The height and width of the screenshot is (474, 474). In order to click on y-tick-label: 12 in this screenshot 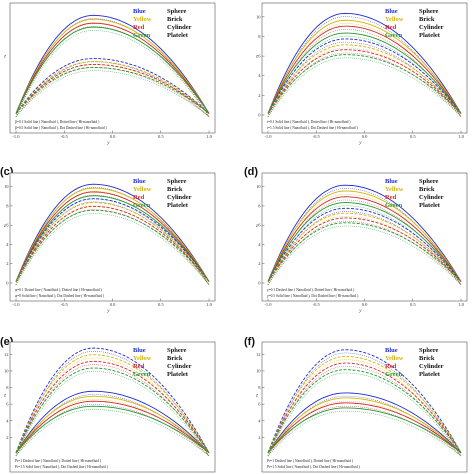, I will do `click(6, 354)`.